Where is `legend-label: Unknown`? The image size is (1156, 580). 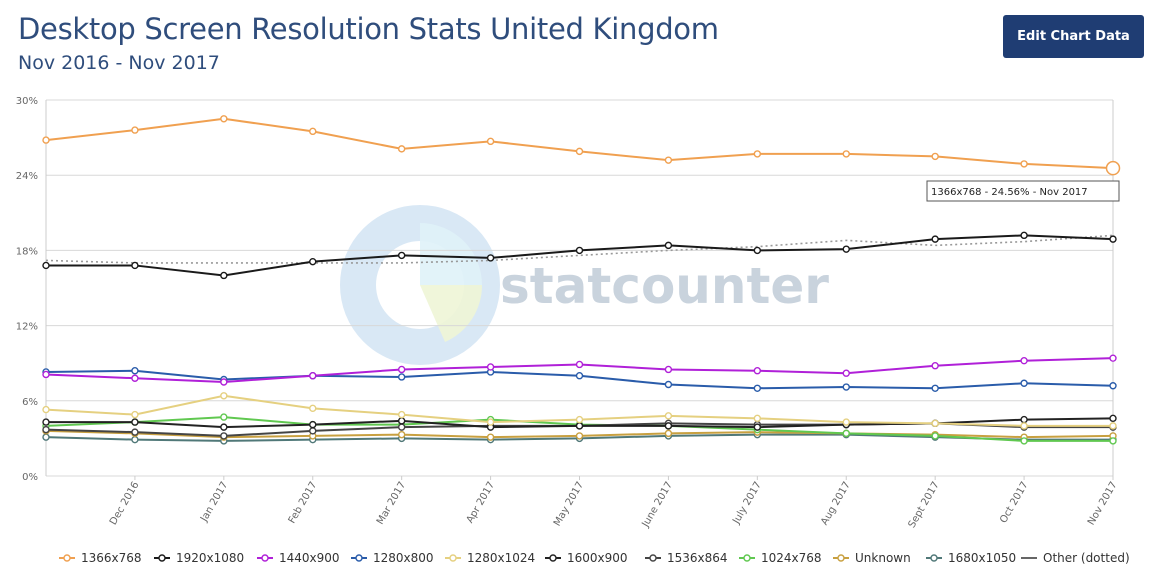
legend-label: Unknown is located at coordinates (883, 558).